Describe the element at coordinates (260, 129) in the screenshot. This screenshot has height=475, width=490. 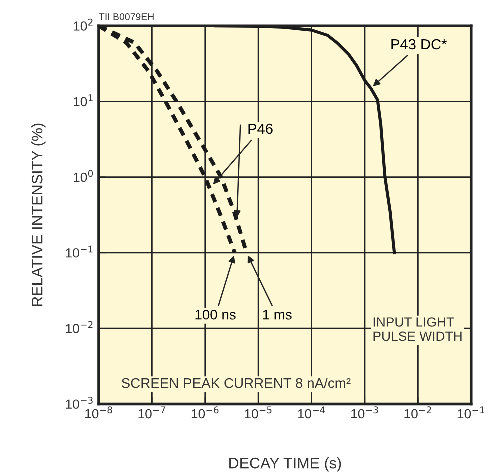
I see `annotation: P46` at that location.